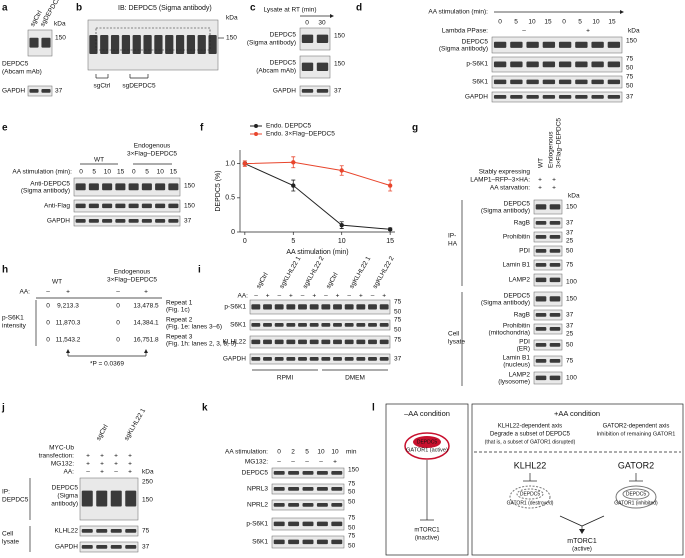  What do you see at coordinates (146, 306) in the screenshot?
I see `label: 13,478.5` at bounding box center [146, 306].